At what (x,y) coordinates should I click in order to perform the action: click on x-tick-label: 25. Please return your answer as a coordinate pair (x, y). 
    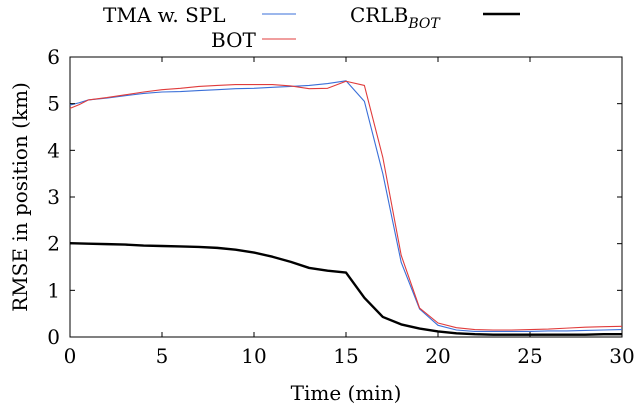
    Looking at the image, I should click on (529, 356).